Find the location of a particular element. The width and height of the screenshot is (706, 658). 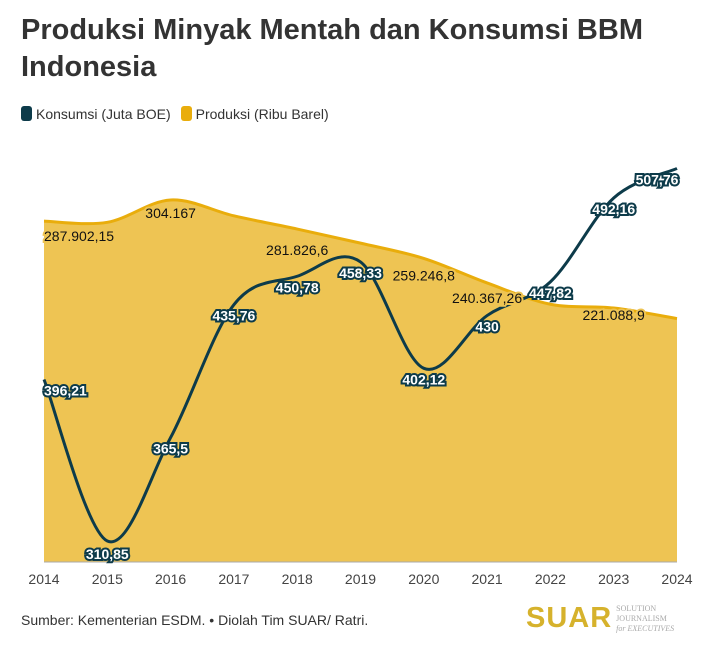

x-tick-label: 2017 is located at coordinates (233, 579).